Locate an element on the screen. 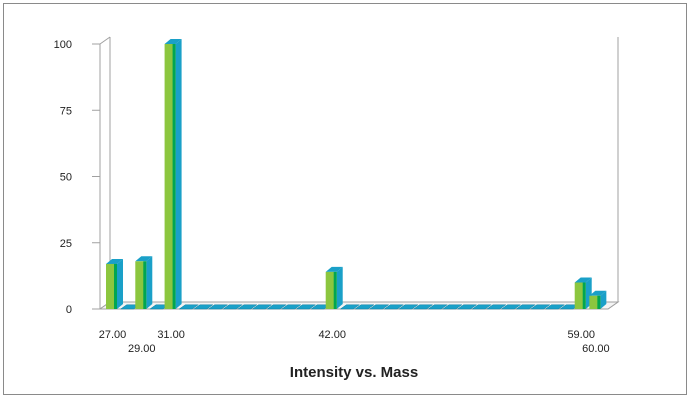  axis-depth-top is located at coordinates (105, 40).